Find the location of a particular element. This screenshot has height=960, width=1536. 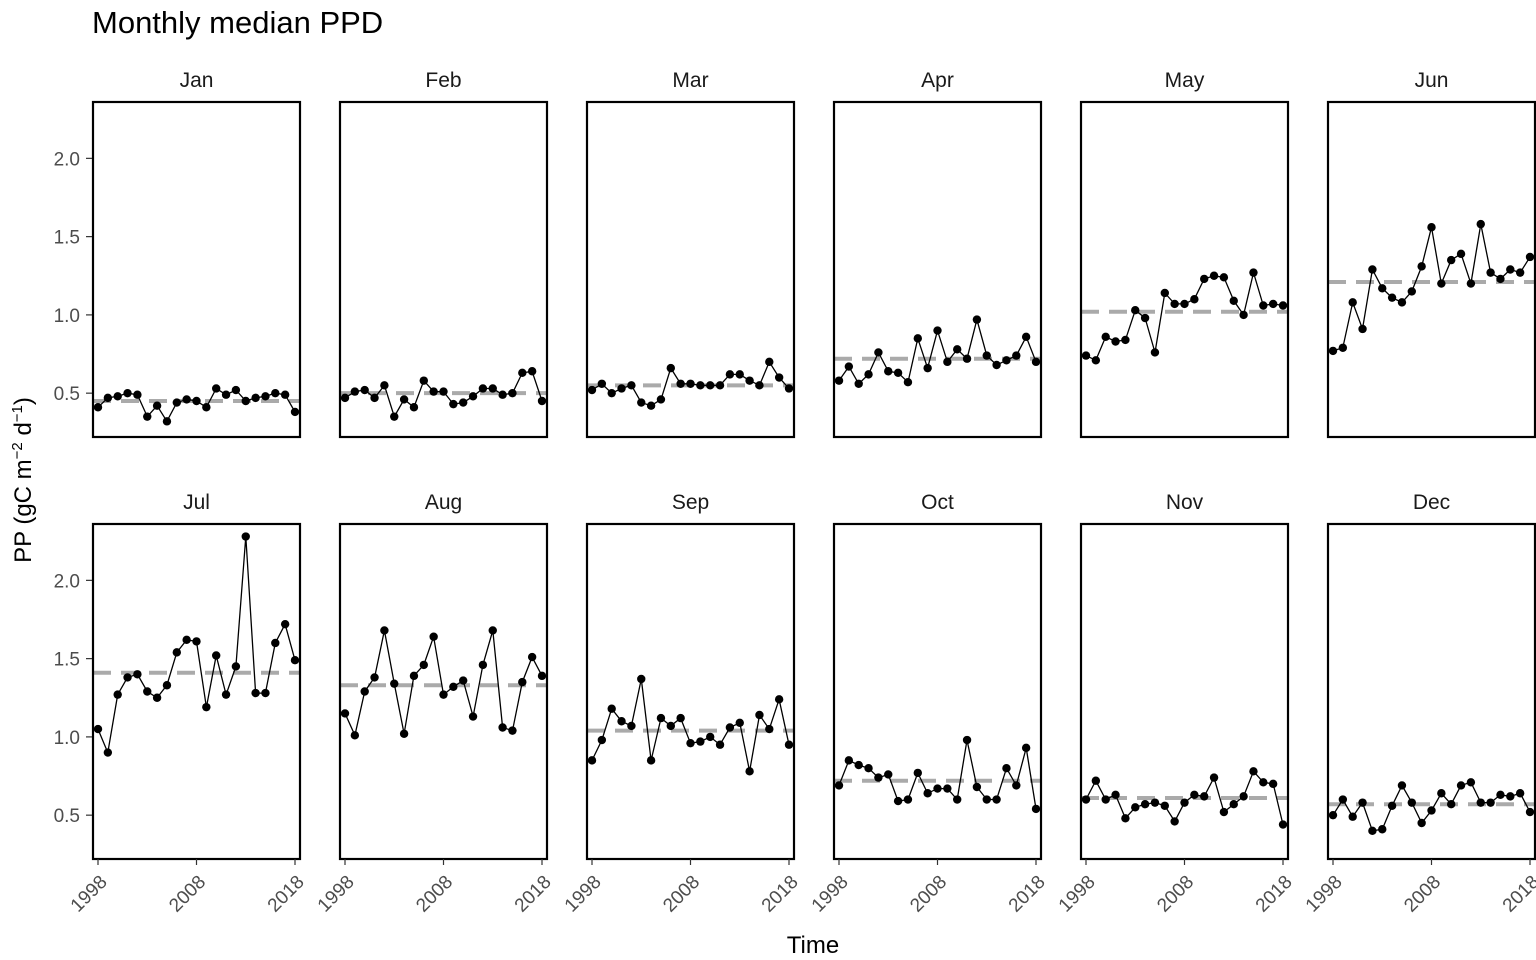

x-tick-label: 1998 is located at coordinates (583, 894).